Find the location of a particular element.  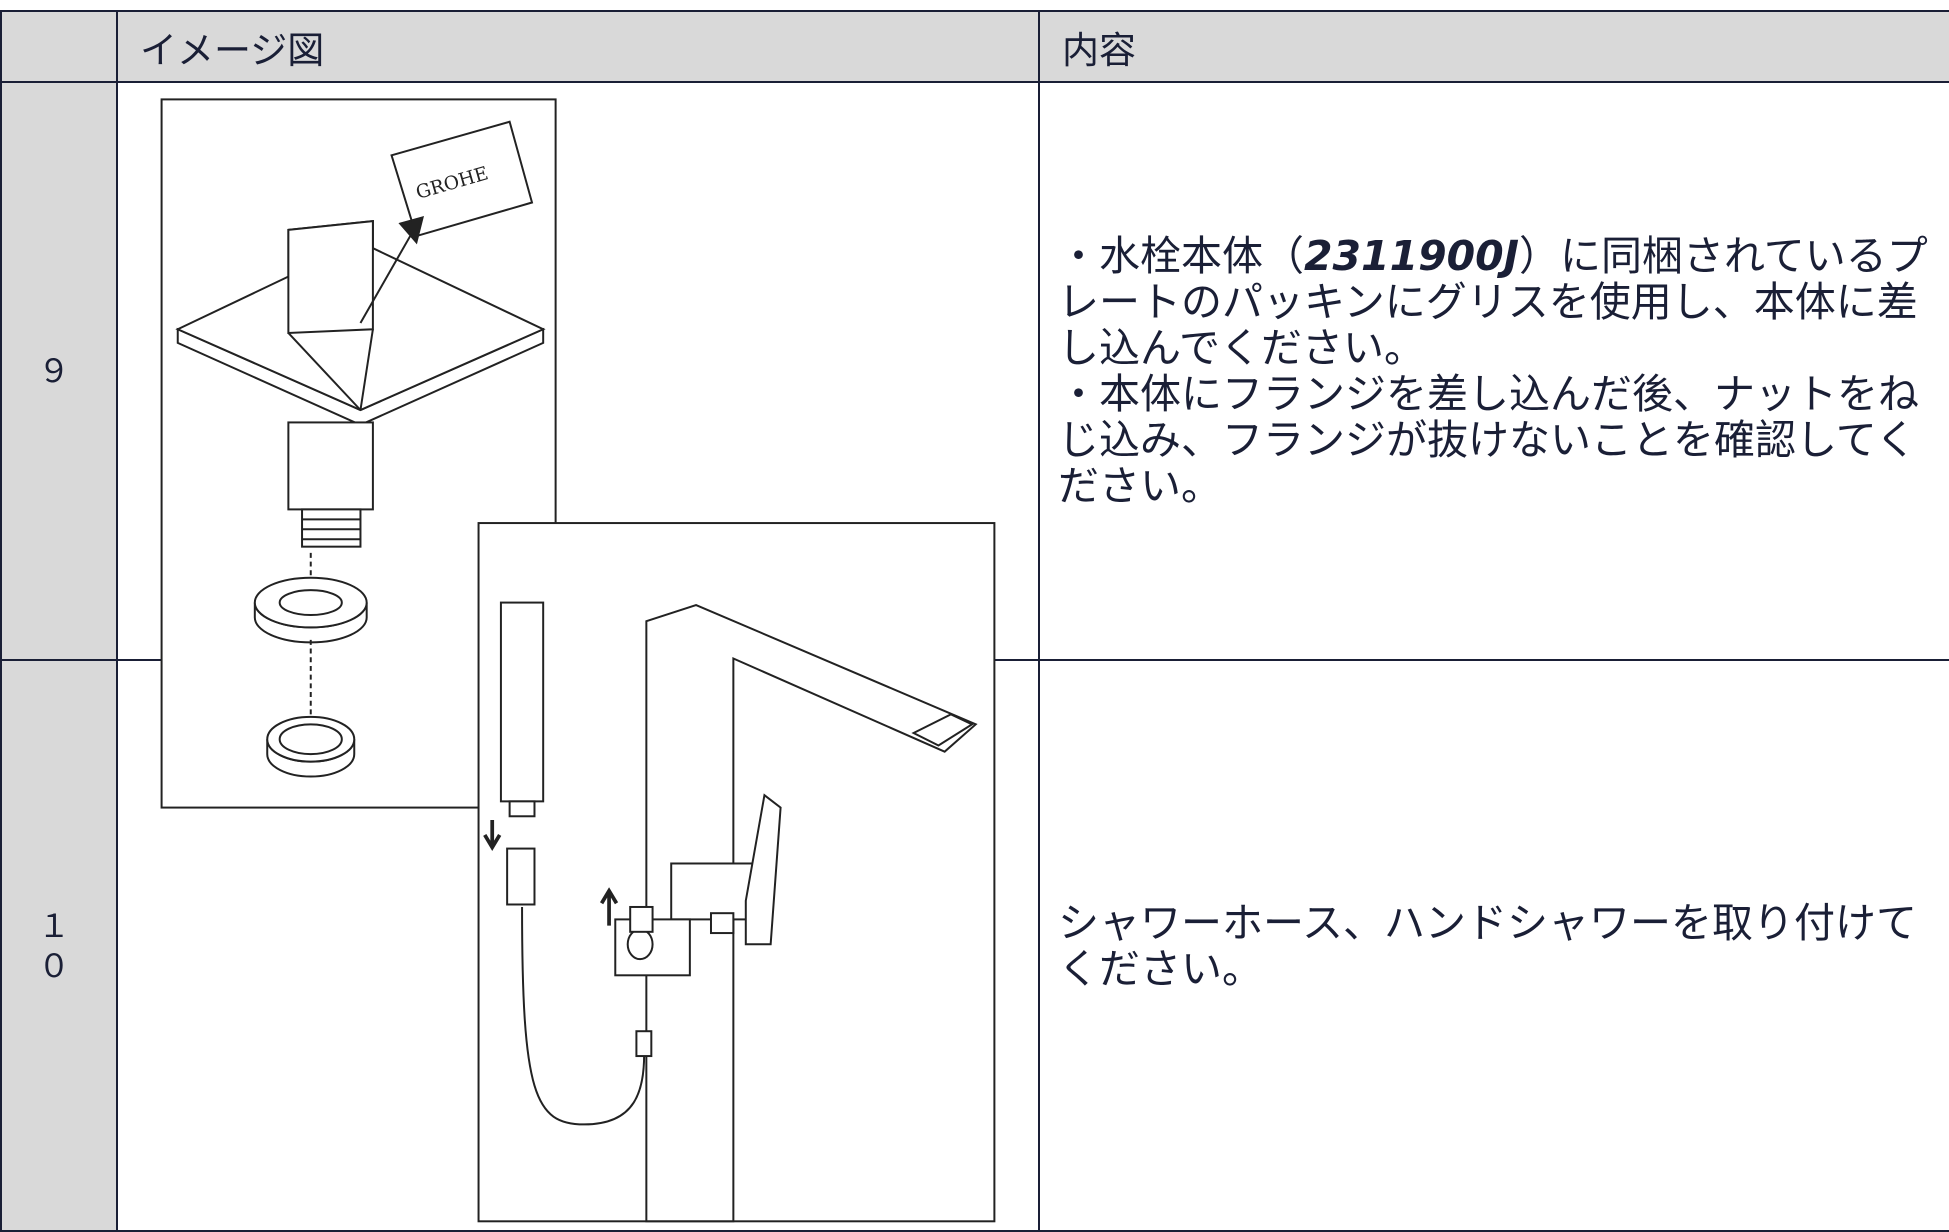

row-number: ９ is located at coordinates (59, 371).